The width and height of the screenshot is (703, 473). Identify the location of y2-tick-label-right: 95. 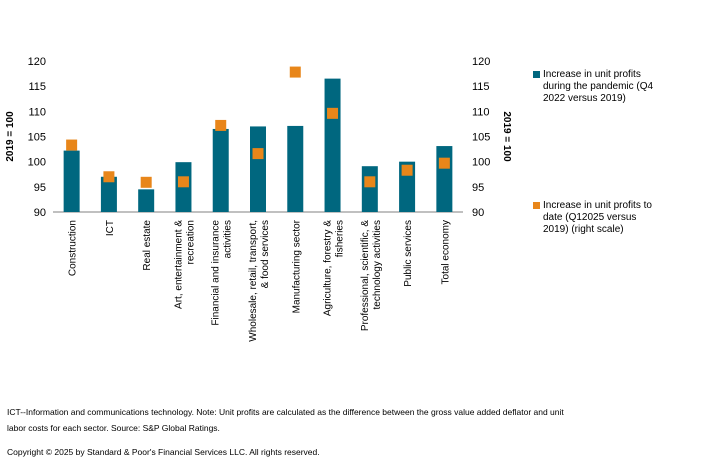
(478, 188).